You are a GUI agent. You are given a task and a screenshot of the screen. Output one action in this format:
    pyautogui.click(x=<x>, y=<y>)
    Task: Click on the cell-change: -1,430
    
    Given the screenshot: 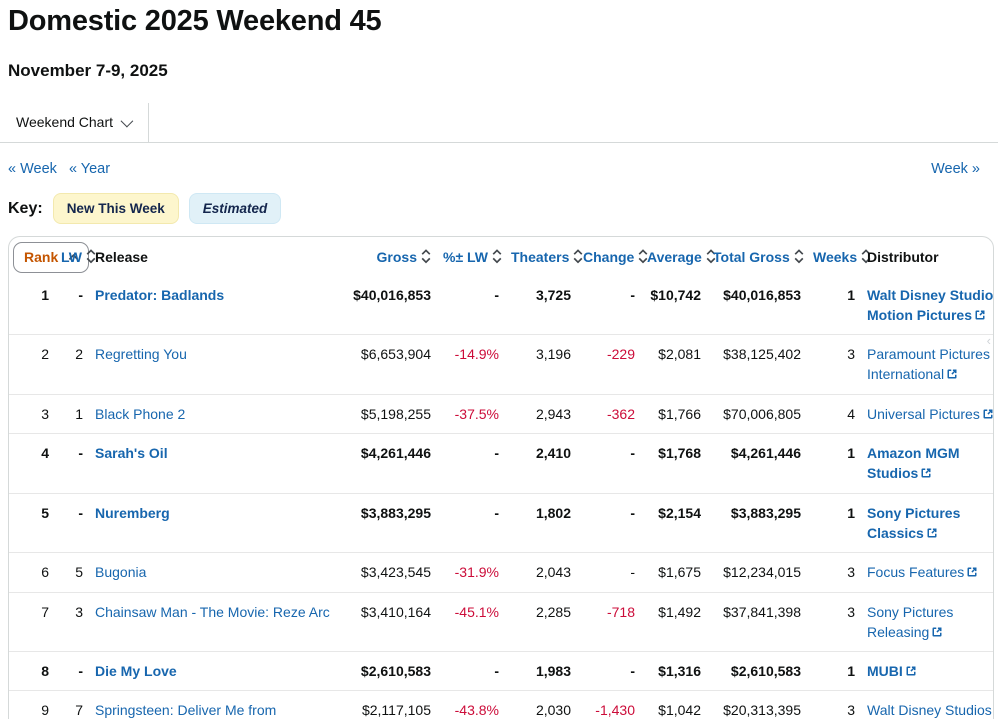 What is the action you would take?
    pyautogui.click(x=609, y=704)
    